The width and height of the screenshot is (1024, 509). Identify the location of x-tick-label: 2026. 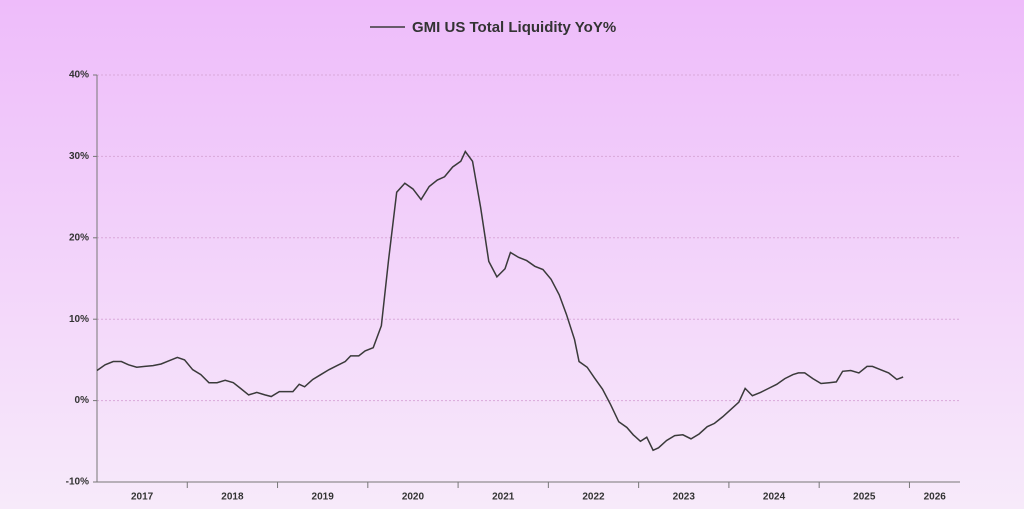
(935, 497).